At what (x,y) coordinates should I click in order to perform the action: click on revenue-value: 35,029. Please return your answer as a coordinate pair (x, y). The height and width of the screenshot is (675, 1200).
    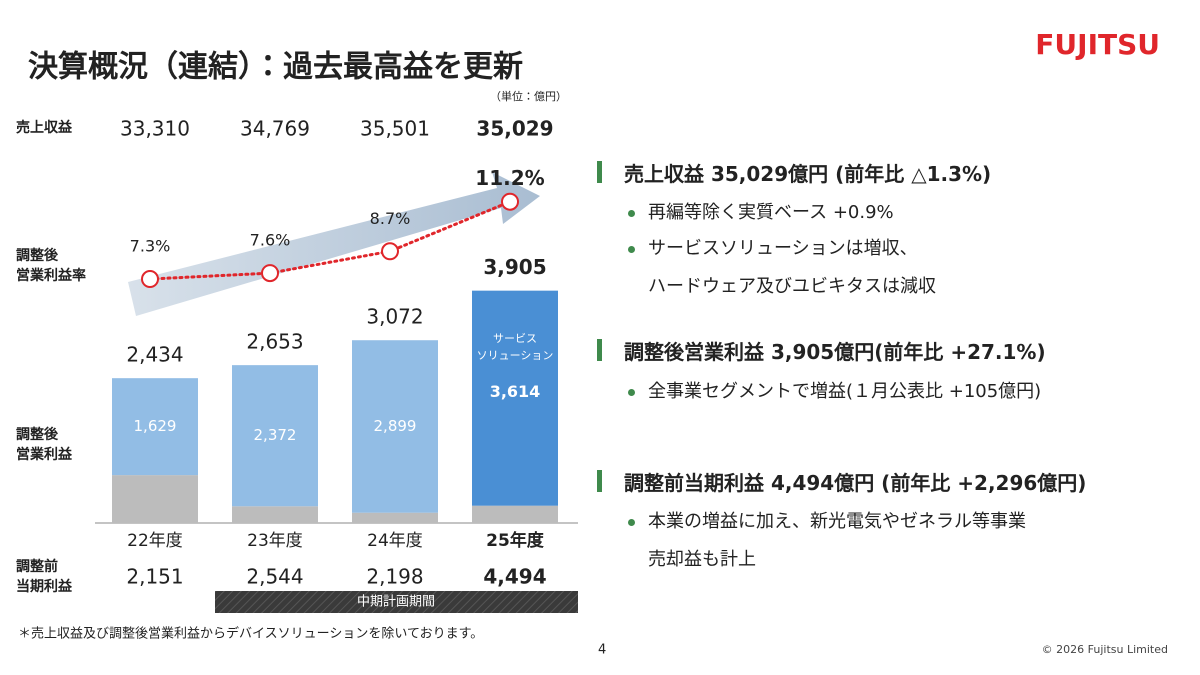
    Looking at the image, I should click on (514, 129).